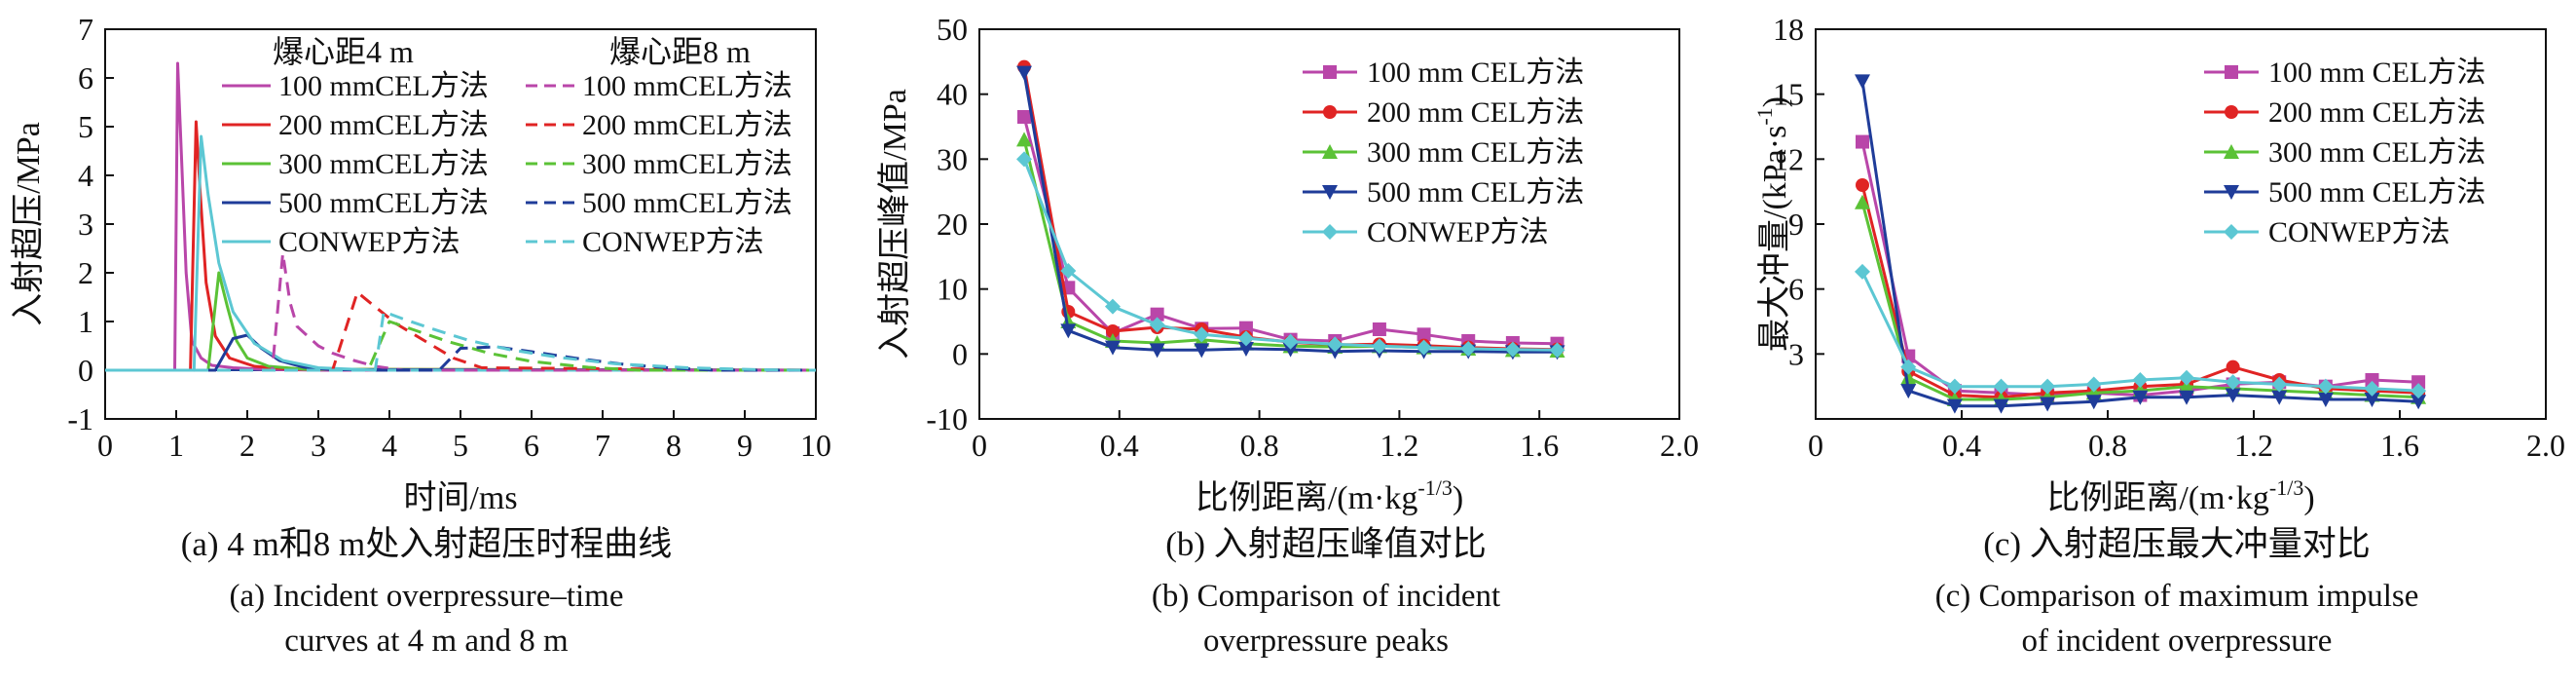 This screenshot has height=681, width=2576. Describe the element at coordinates (427, 596) in the screenshot. I see `caption-en-line1: (a) Incident overpressure–time` at that location.